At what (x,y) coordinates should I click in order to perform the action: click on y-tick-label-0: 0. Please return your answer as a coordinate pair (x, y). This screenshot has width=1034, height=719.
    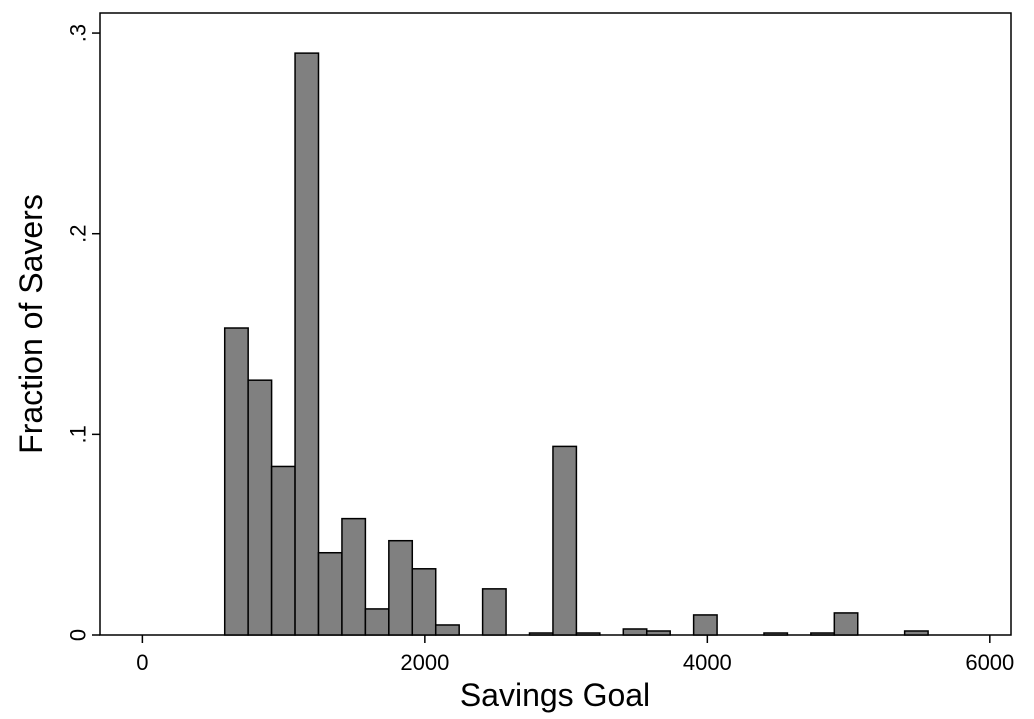
    Looking at the image, I should click on (78, 635).